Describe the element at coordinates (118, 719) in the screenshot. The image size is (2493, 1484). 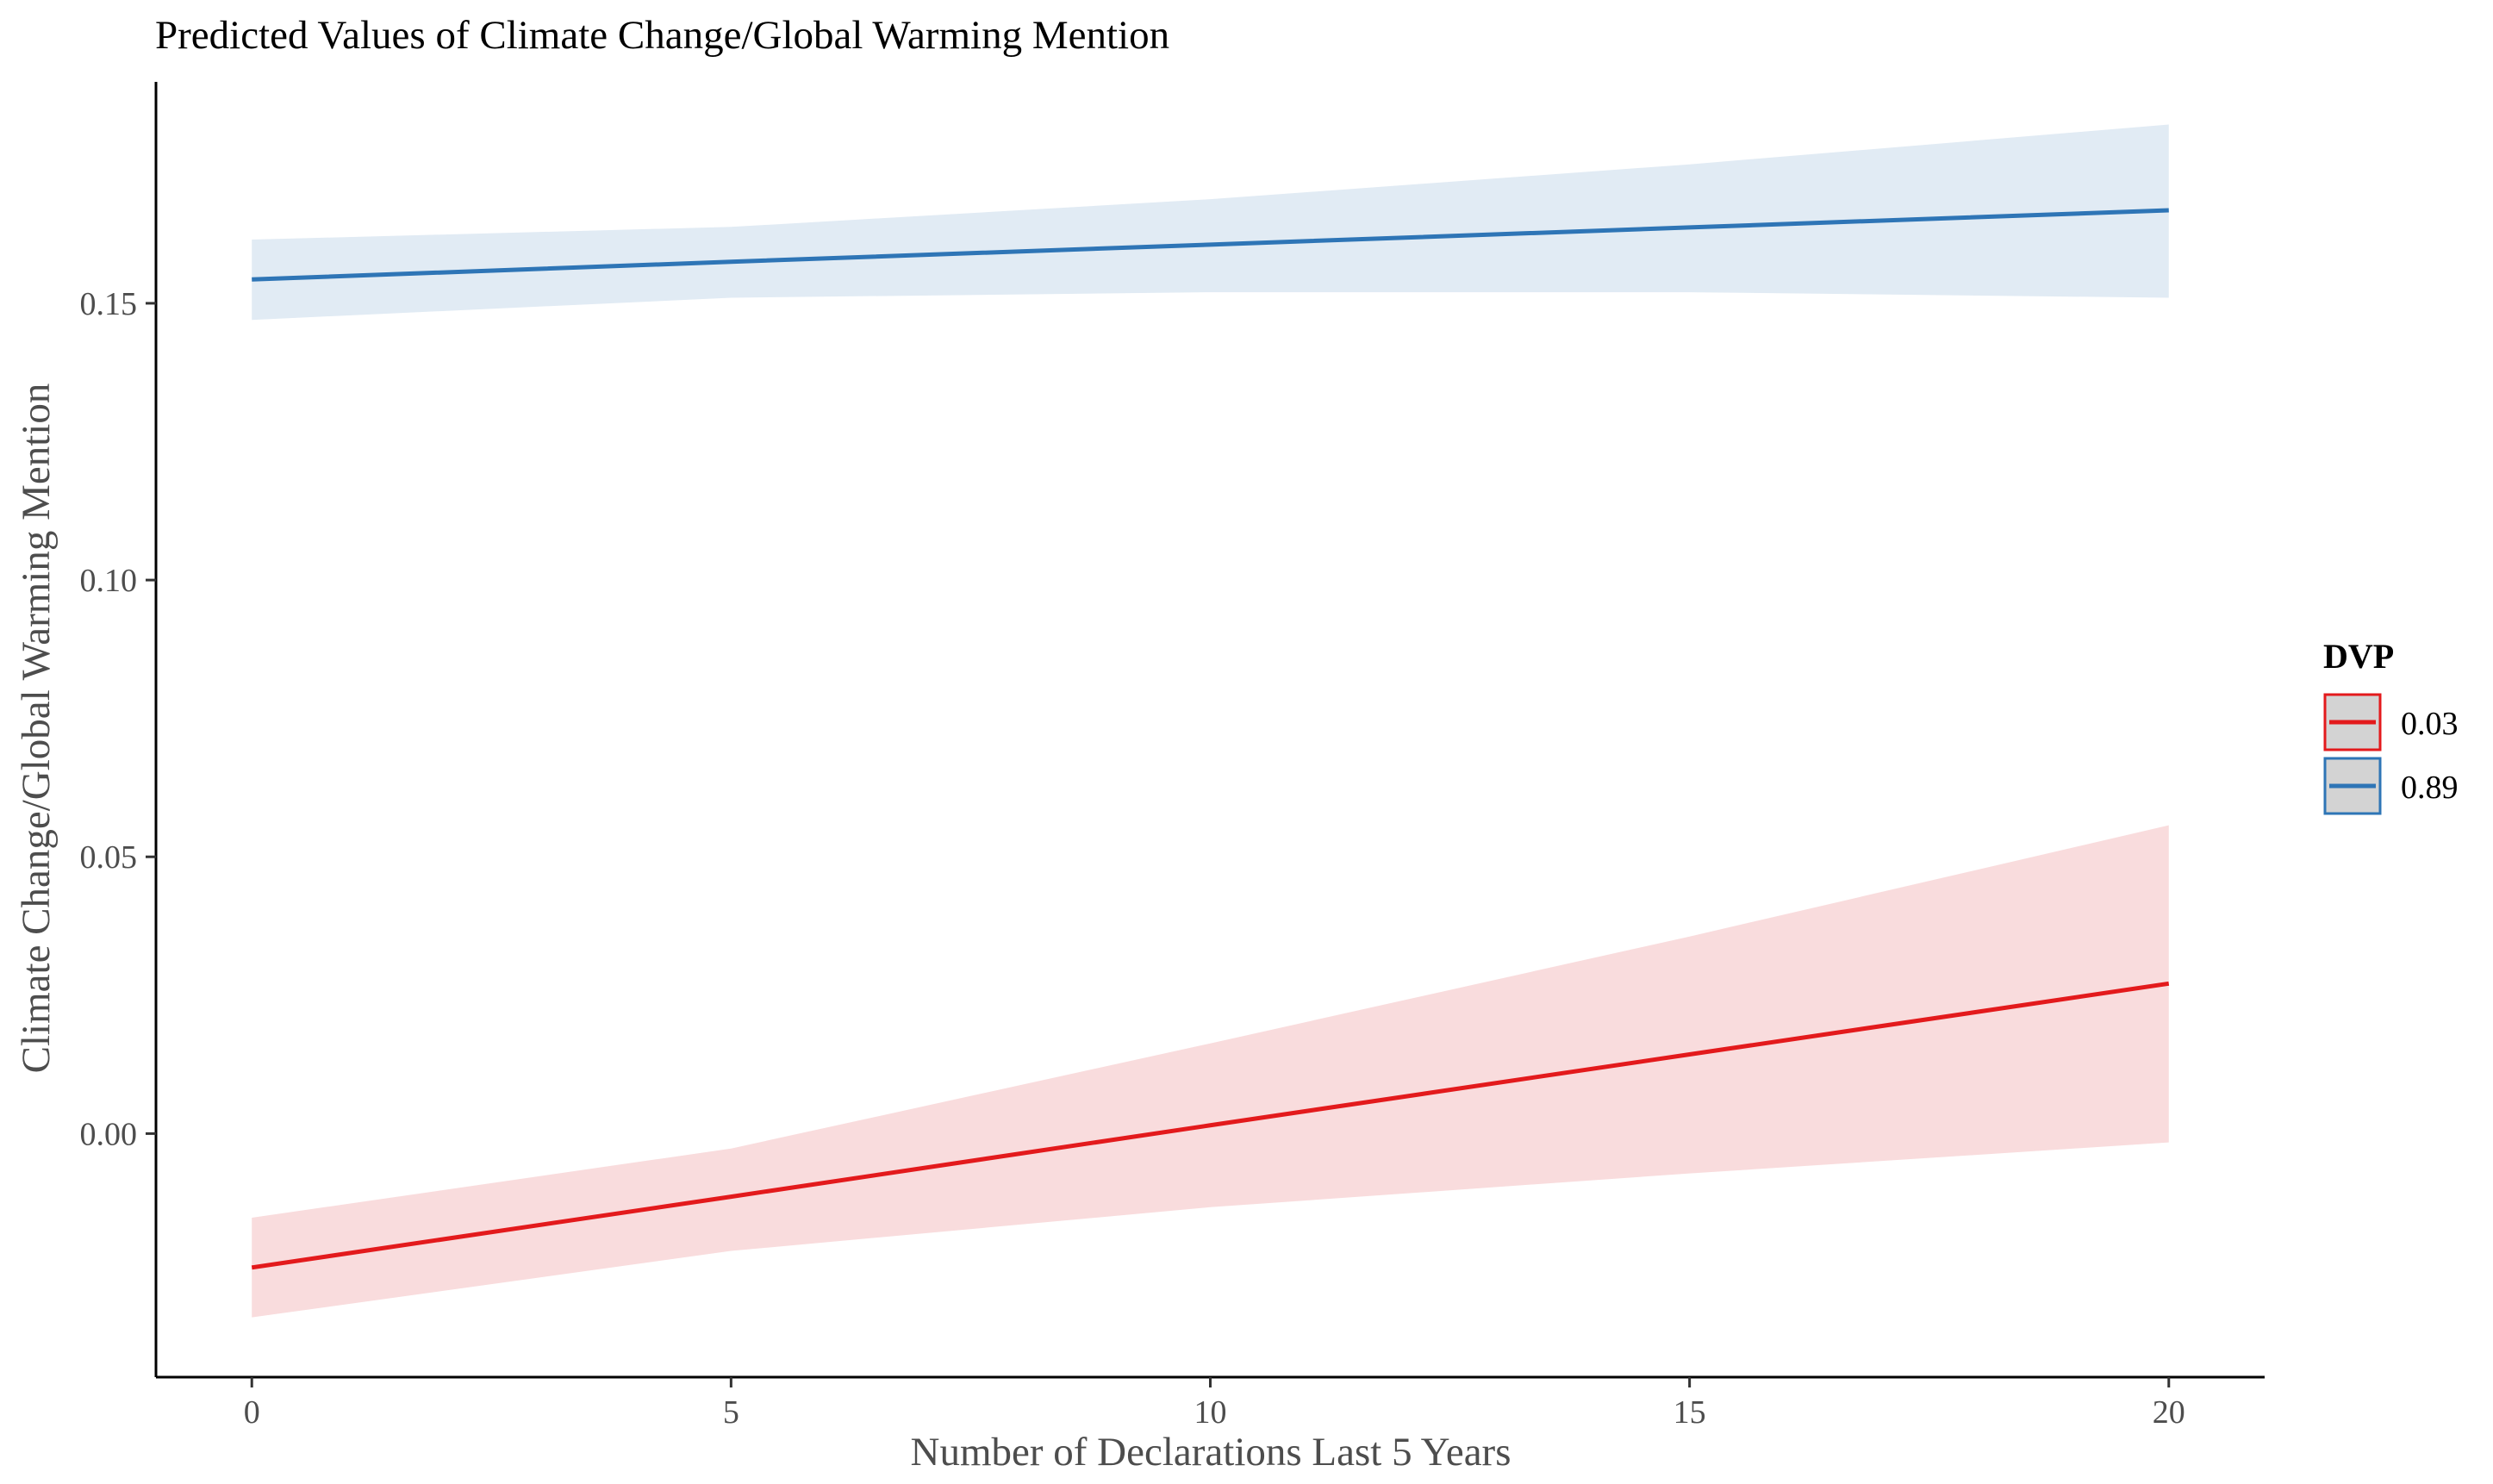
I see `y-axis-ticks: 0.00 0.05 0.10 0.15` at that location.